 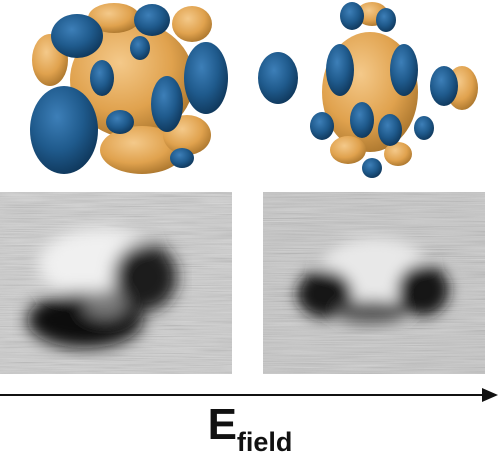 I want to click on efield-label-main: E, so click(x=222, y=424).